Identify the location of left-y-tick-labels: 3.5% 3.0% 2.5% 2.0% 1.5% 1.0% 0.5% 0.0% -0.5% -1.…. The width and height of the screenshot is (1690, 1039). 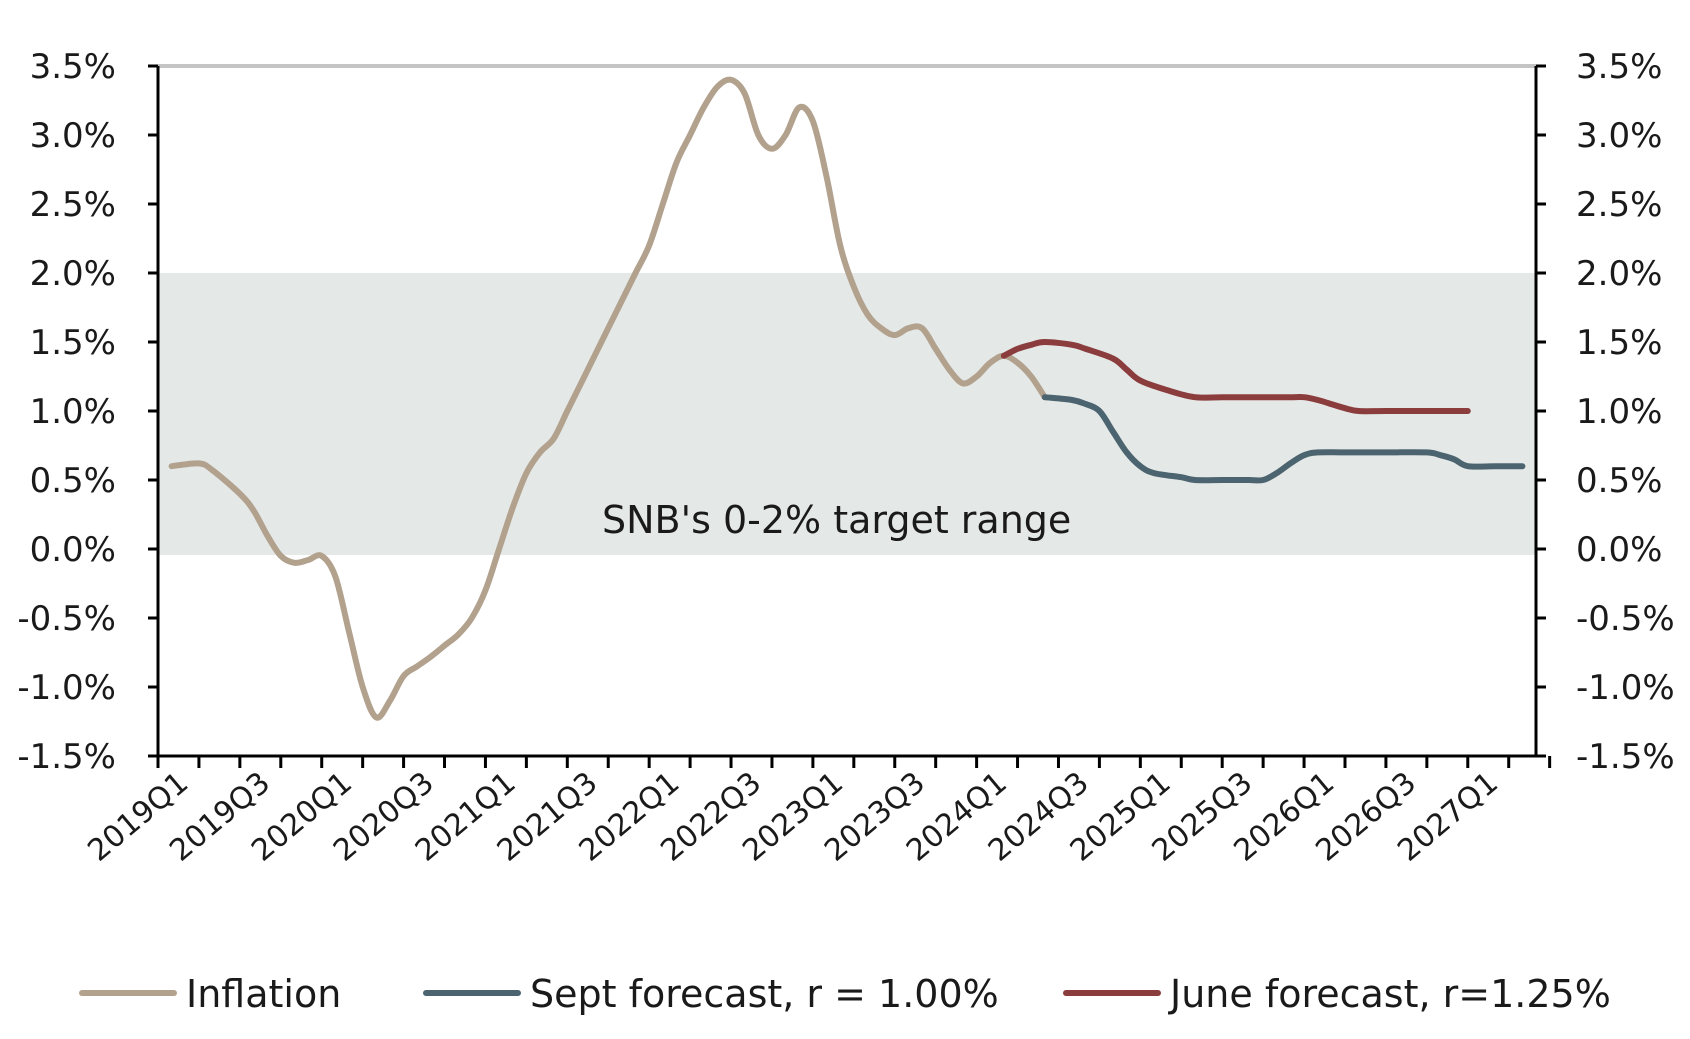
(87, 412).